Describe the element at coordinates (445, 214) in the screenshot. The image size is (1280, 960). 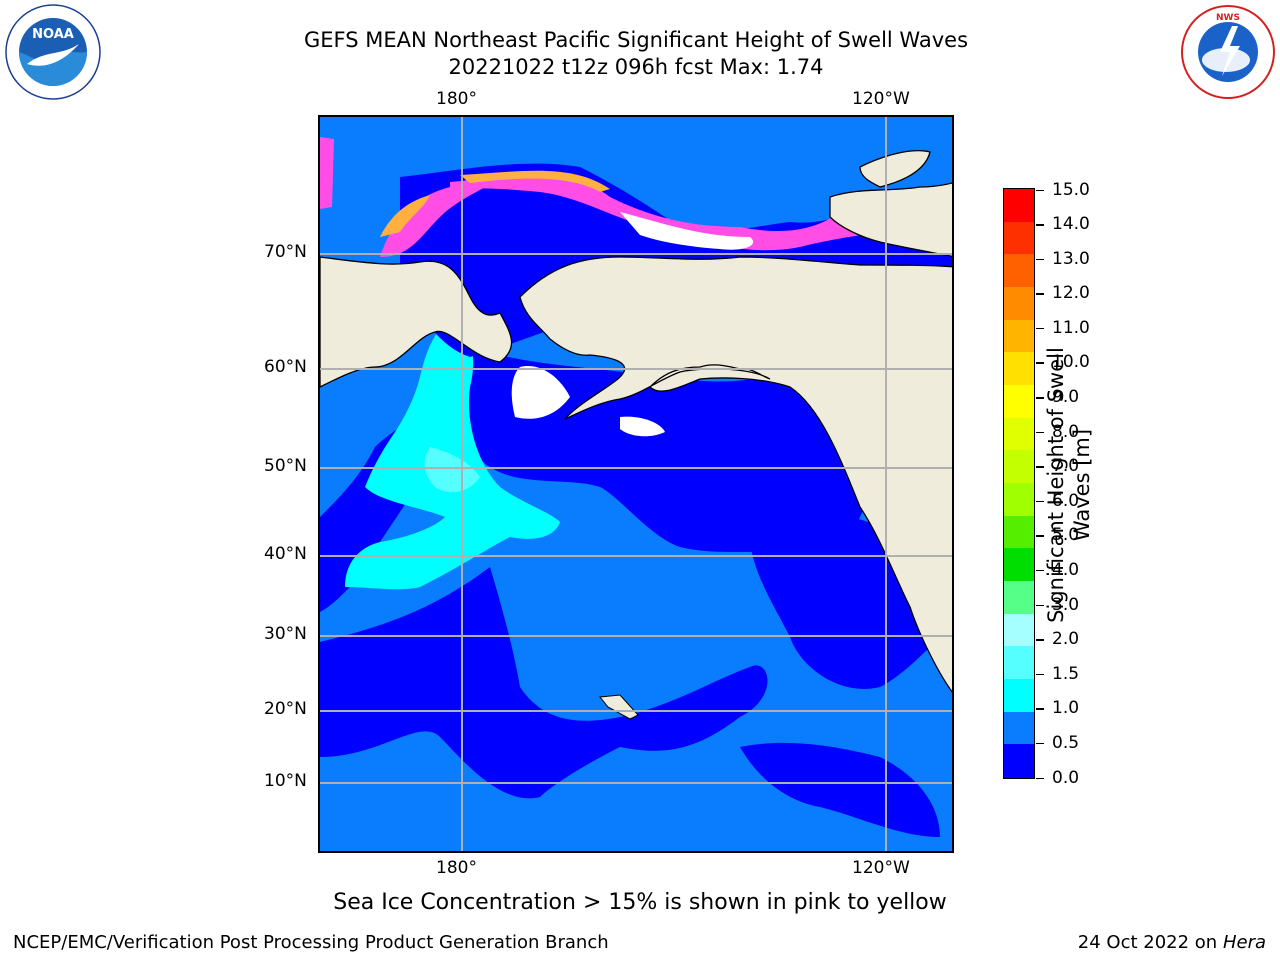
I see `sea-ice-pink-west` at that location.